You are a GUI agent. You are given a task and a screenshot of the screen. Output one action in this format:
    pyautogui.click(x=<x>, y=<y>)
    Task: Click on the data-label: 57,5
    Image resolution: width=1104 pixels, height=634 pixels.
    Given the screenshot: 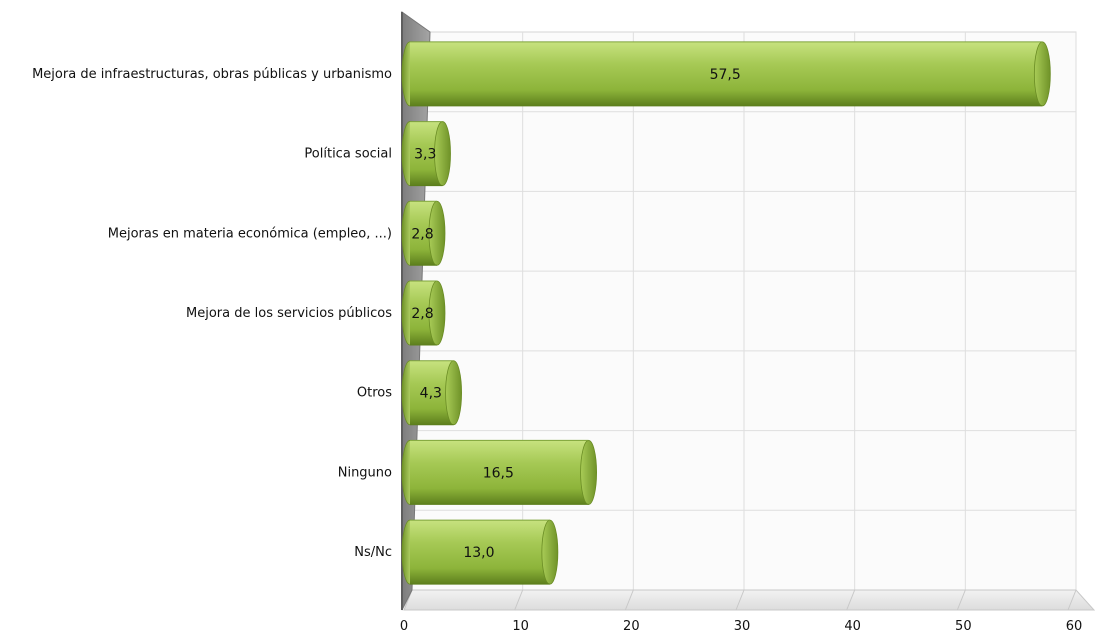 What is the action you would take?
    pyautogui.click(x=725, y=75)
    